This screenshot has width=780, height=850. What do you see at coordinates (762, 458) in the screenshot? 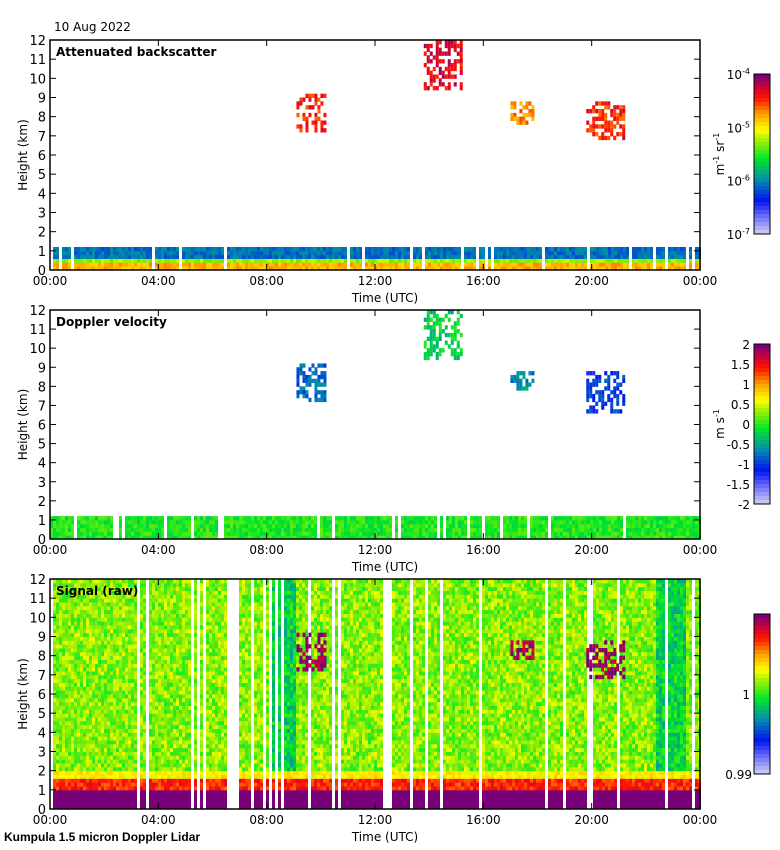
I see `colorbar-swatch` at bounding box center [762, 458].